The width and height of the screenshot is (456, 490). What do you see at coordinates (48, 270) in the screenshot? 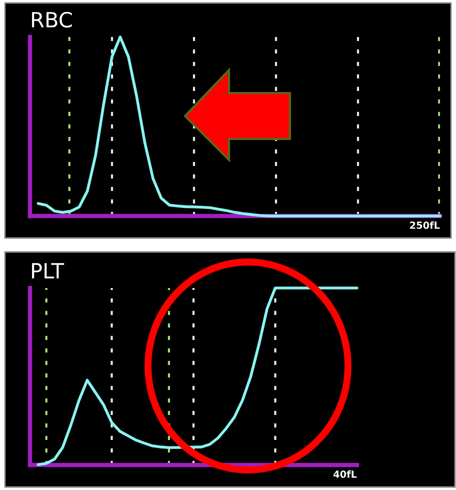
I see `chart-title: PLT` at bounding box center [48, 270].